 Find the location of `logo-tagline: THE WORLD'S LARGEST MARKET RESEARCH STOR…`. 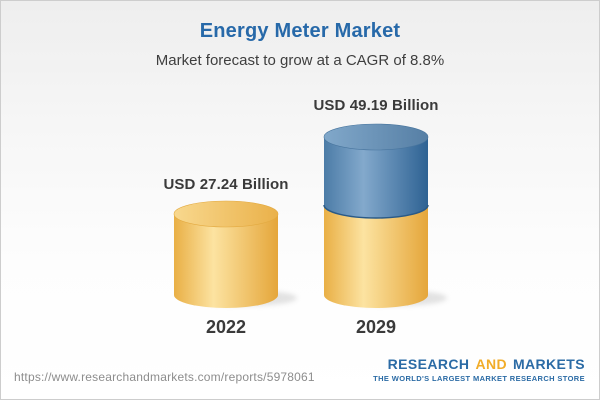

logo-tagline: THE WORLD'S LARGEST MARKET RESEARCH STOR… is located at coordinates (479, 378).